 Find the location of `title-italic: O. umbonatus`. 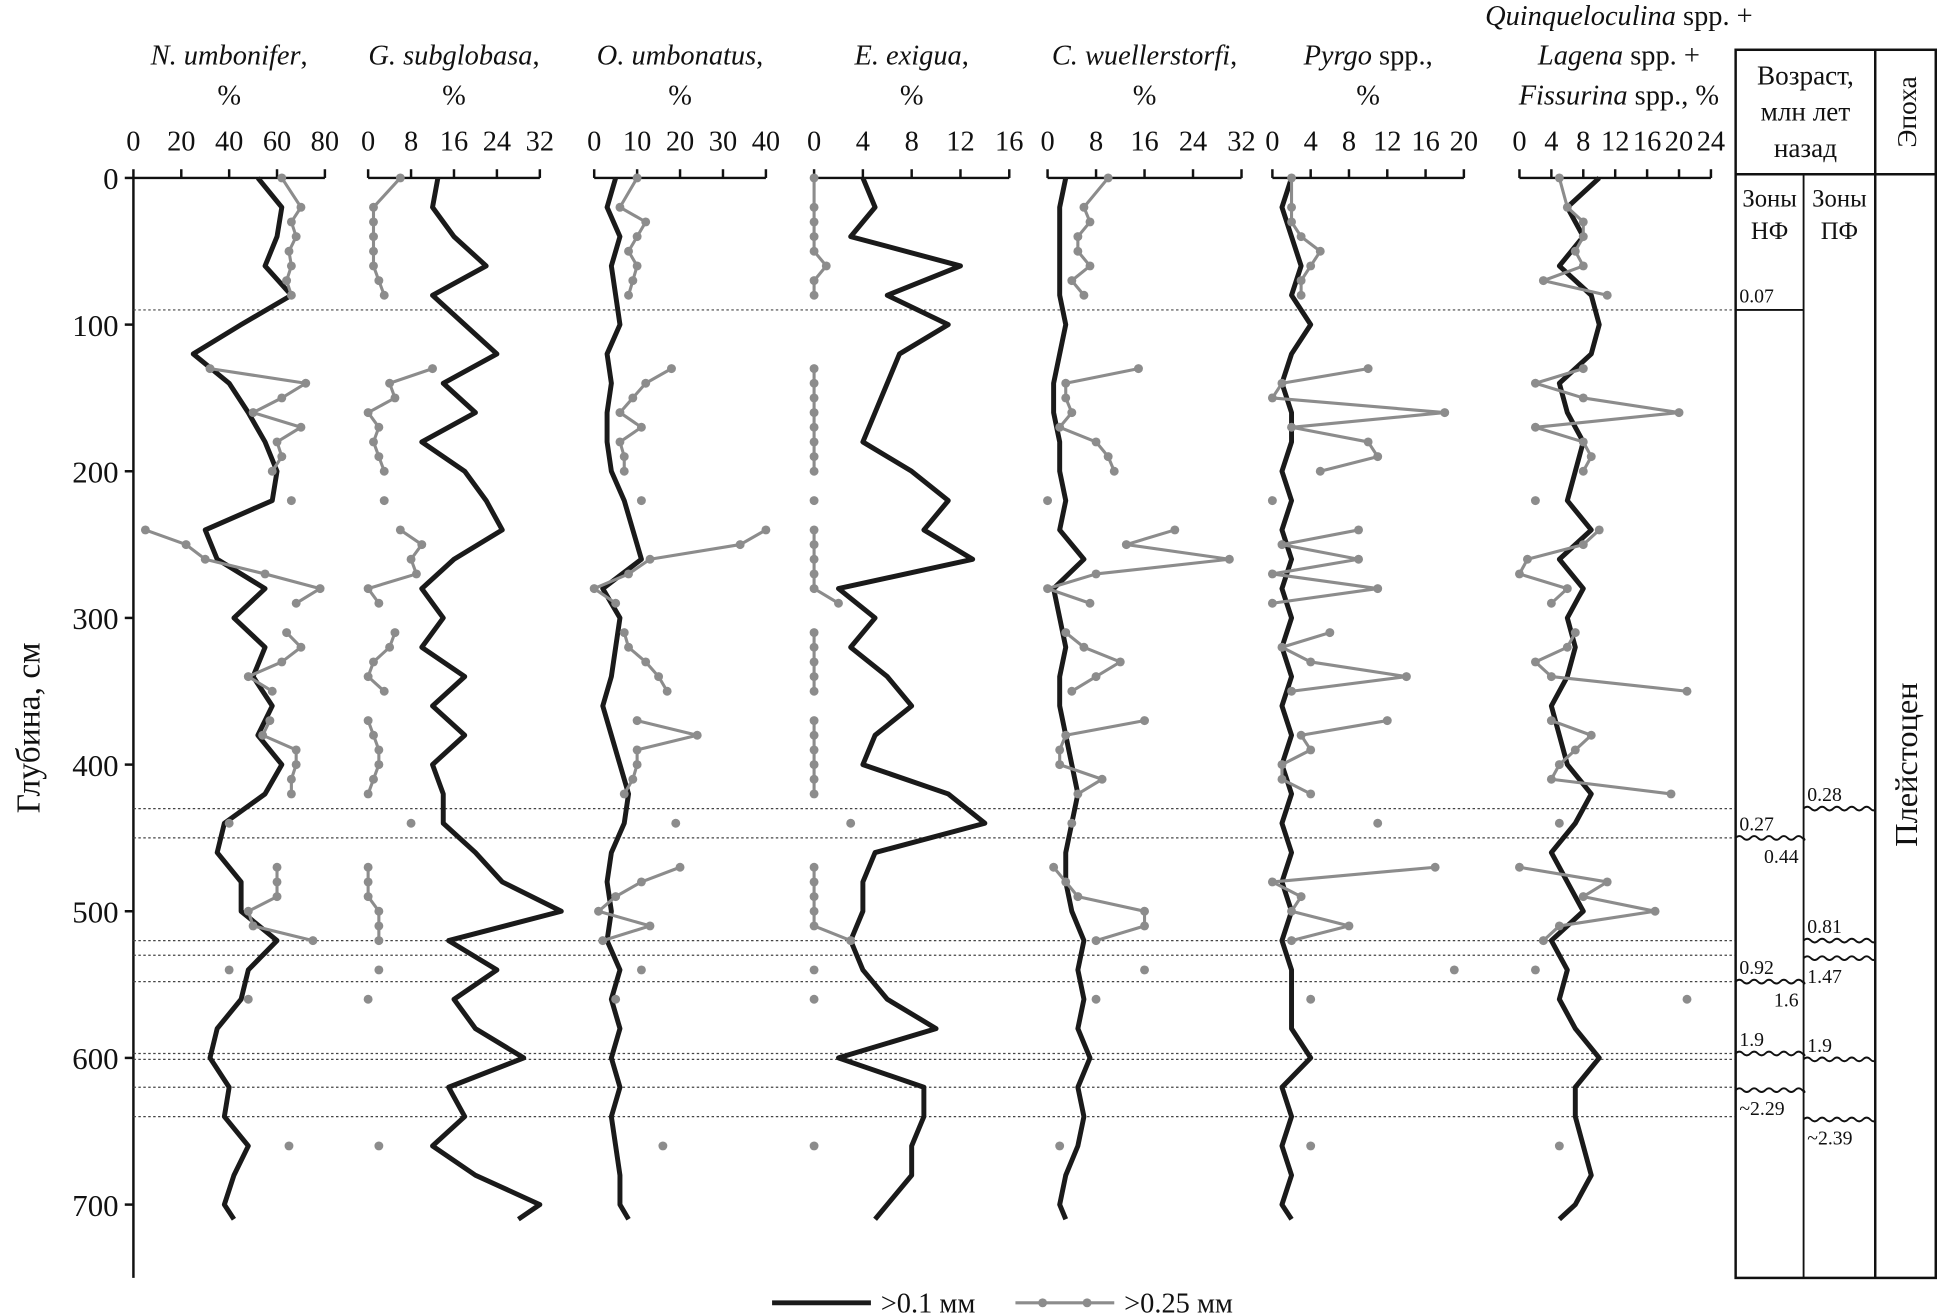

title-italic: O. umbonatus is located at coordinates (676, 56).